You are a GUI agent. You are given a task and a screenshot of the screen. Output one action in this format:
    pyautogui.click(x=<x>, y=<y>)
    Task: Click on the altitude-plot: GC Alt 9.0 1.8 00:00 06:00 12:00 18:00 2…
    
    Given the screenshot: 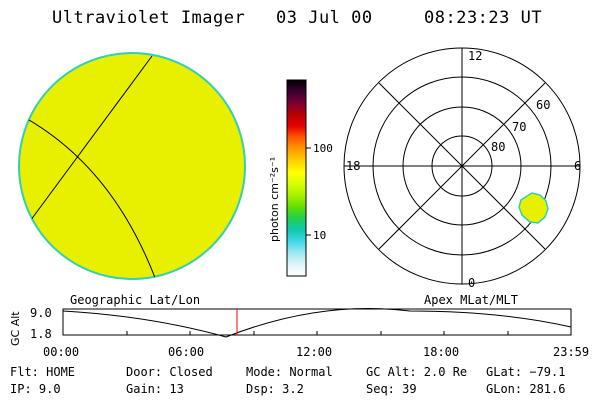 What is the action you would take?
    pyautogui.click(x=299, y=332)
    